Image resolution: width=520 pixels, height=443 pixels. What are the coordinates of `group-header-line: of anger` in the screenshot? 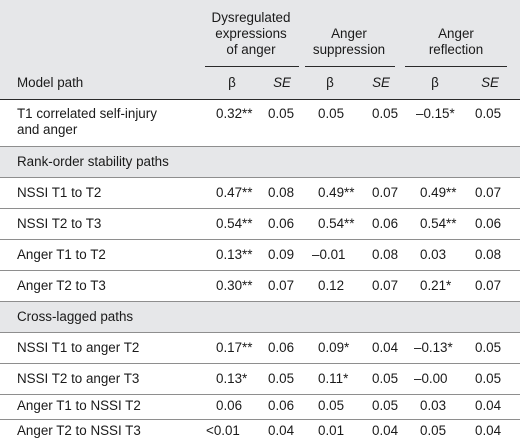 It's located at (251, 49).